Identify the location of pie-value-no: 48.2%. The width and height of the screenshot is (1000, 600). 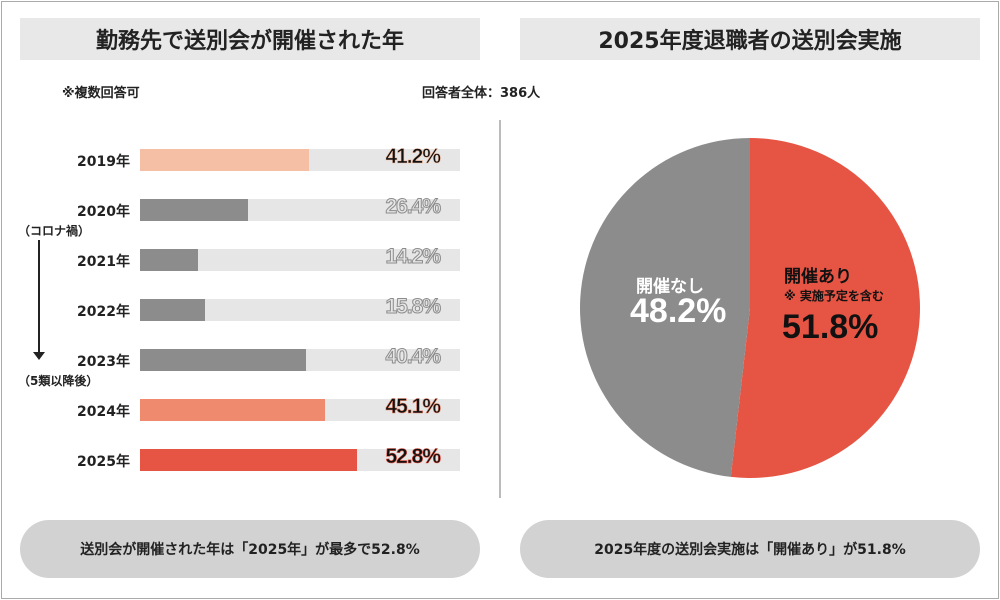
(678, 311).